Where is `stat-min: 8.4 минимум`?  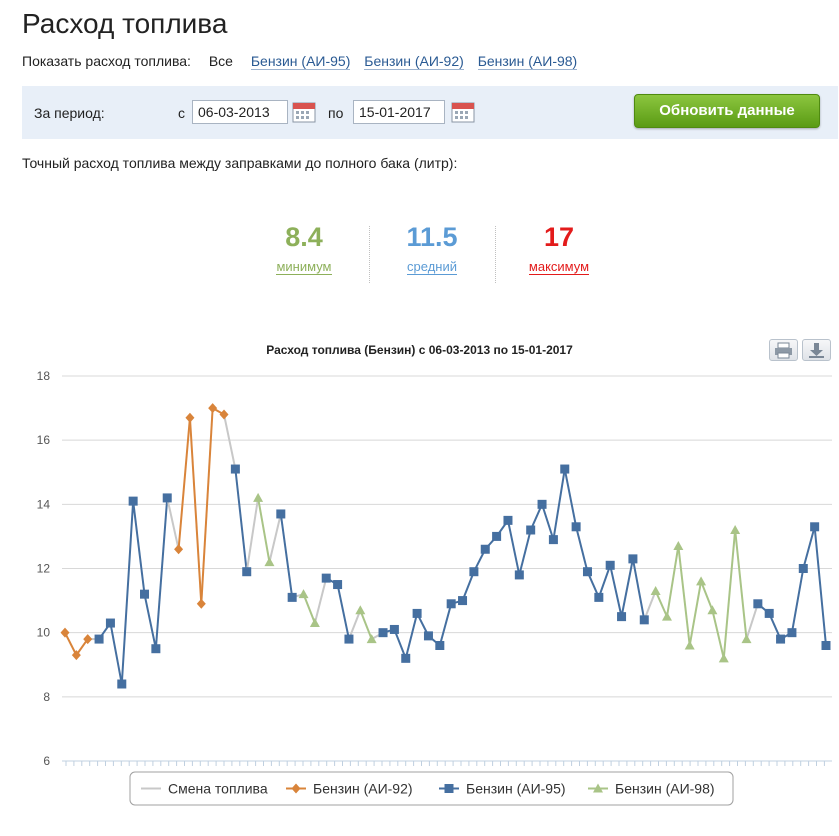
stat-min: 8.4 минимум is located at coordinates (304, 249).